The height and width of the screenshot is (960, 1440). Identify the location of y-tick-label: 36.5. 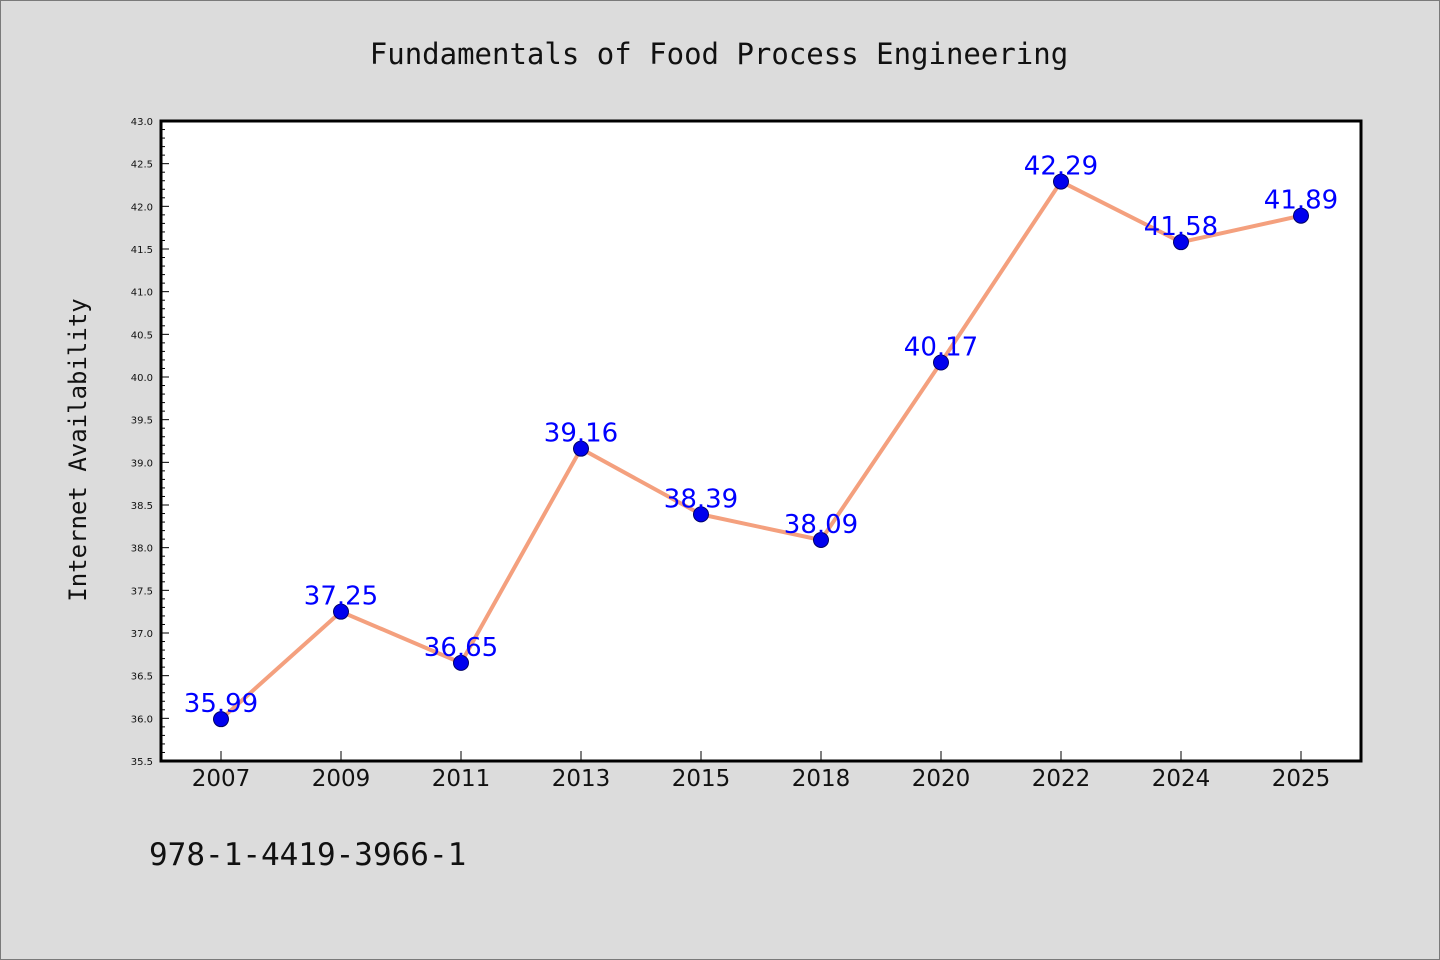
(142, 677).